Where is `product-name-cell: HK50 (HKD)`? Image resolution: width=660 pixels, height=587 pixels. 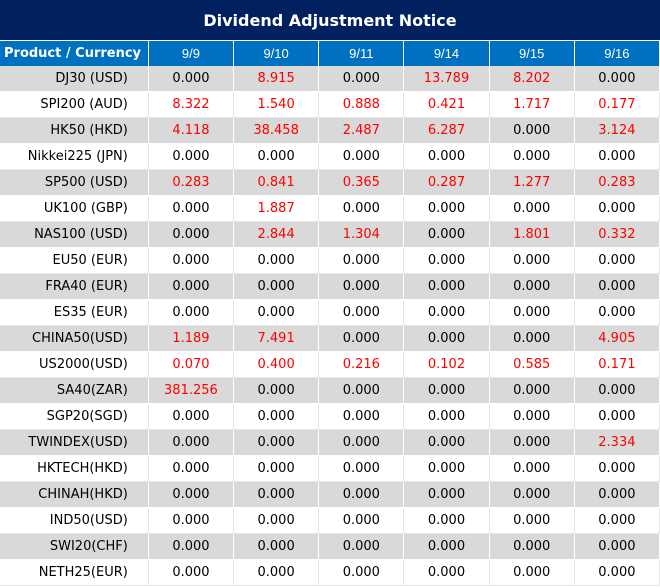 product-name-cell: HK50 (HKD) is located at coordinates (74, 130).